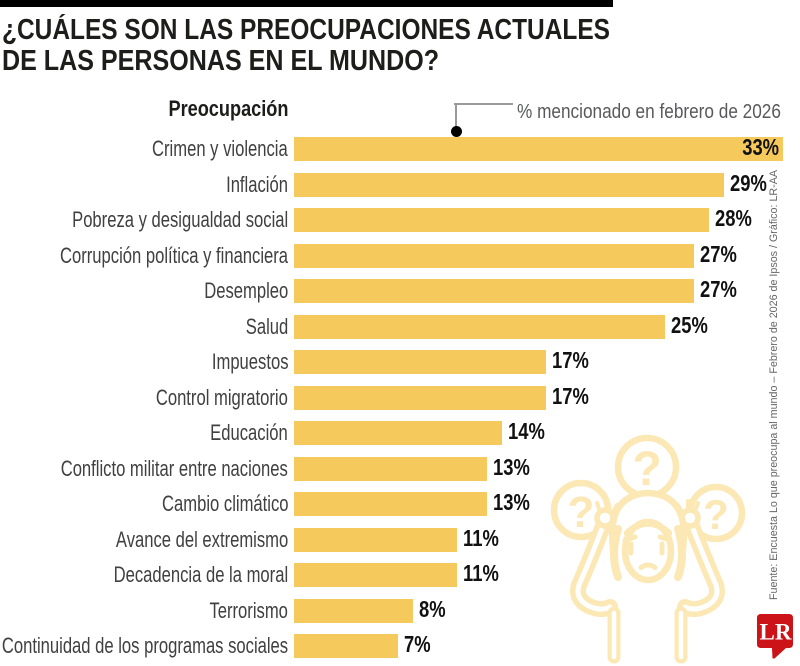 The width and height of the screenshot is (800, 666). What do you see at coordinates (776, 632) in the screenshot?
I see `svg-text: LR` at bounding box center [776, 632].